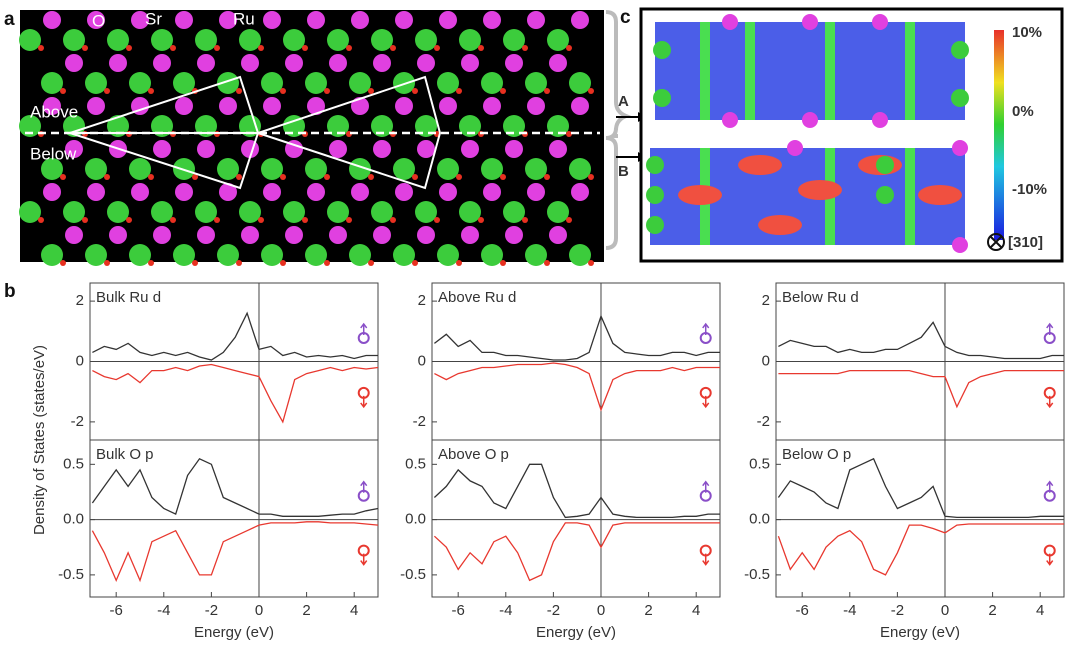 The width and height of the screenshot is (1068, 660). Describe the element at coordinates (996, 242) in the screenshot. I see `direction-icon` at that location.